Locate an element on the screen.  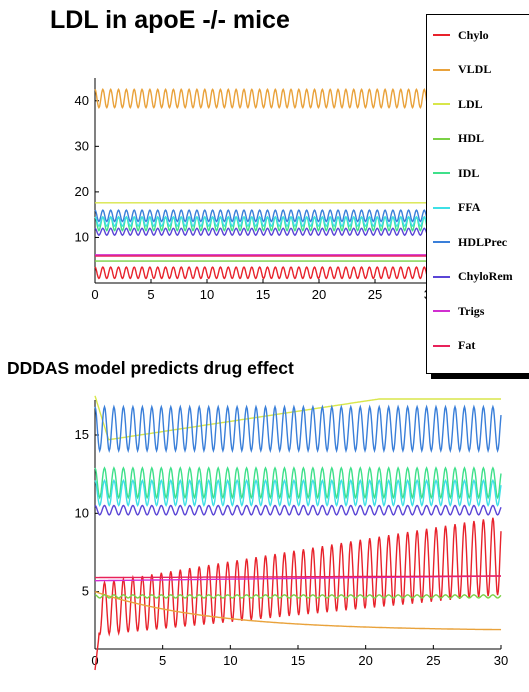
x-tick-label: 30 is located at coordinates (501, 660).